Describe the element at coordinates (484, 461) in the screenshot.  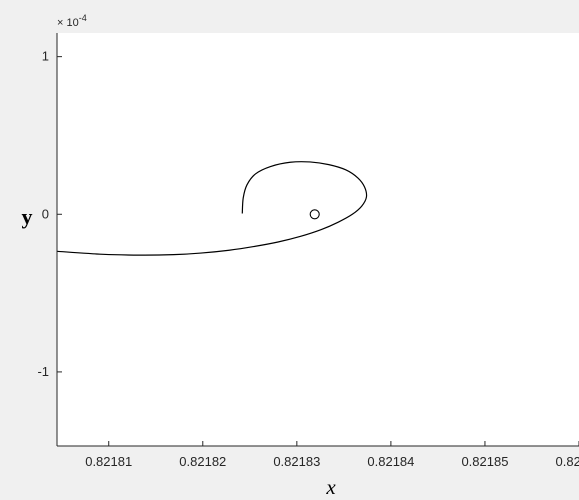
I see `x-tick-label: 0.82185` at that location.